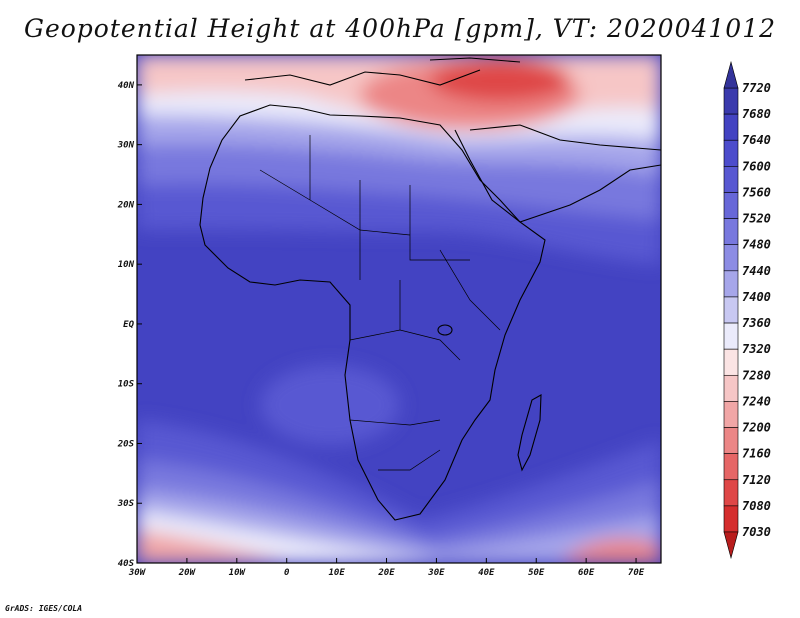  What do you see at coordinates (126, 444) in the screenshot?
I see `lat-tick-label: 20S` at bounding box center [126, 444].